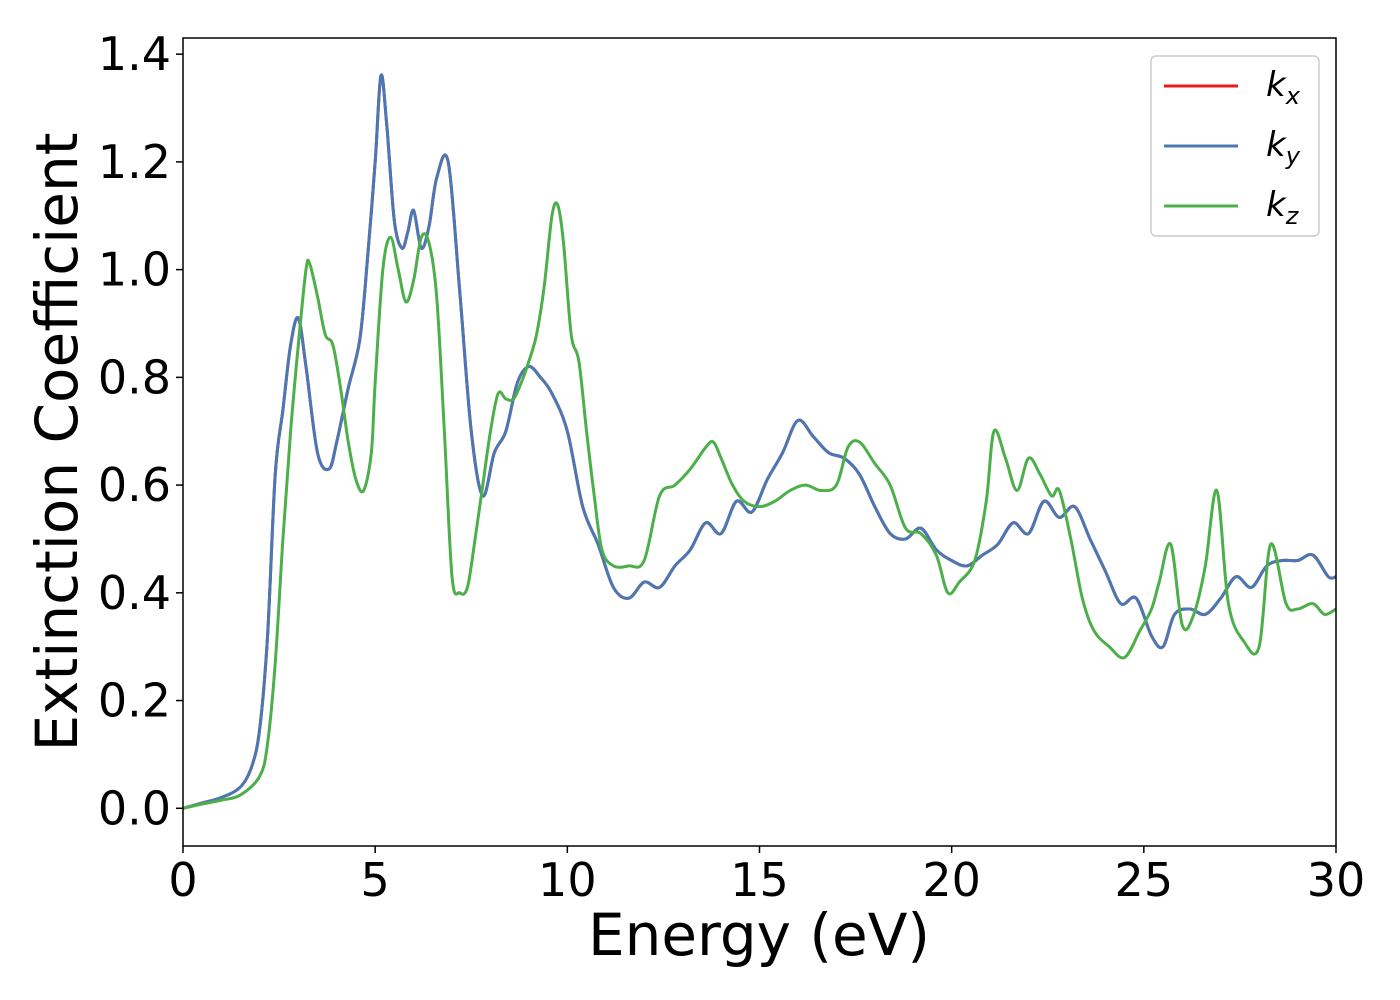 Image resolution: width=1400 pixels, height=1000 pixels. What do you see at coordinates (134, 701) in the screenshot?
I see `y-tick-label: 0.2` at bounding box center [134, 701].